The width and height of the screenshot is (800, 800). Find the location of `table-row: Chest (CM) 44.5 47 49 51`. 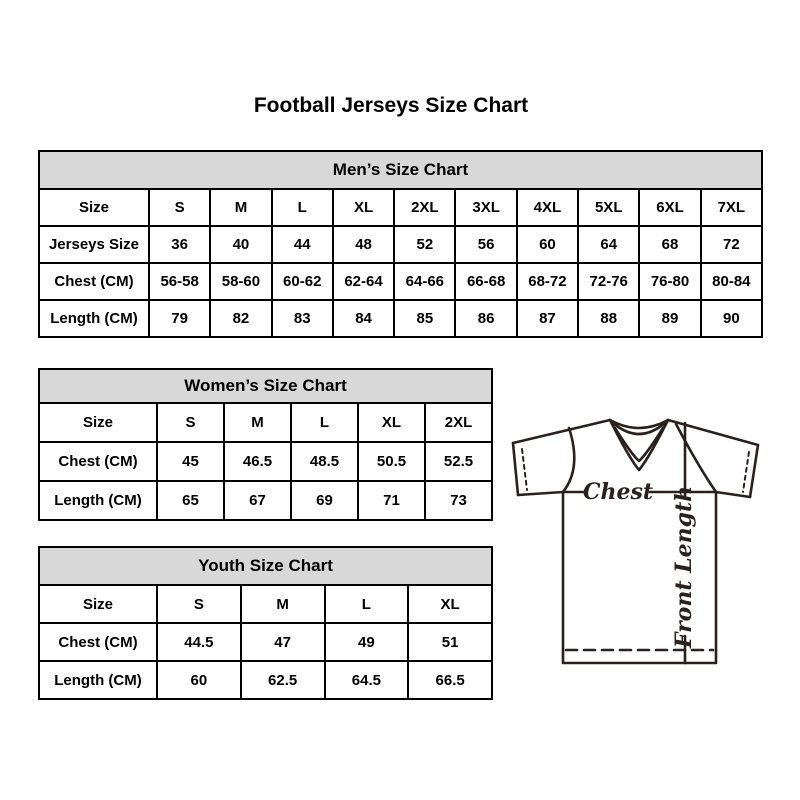

table-row: Chest (CM) 44.5 47 49 51 is located at coordinates (265, 642).